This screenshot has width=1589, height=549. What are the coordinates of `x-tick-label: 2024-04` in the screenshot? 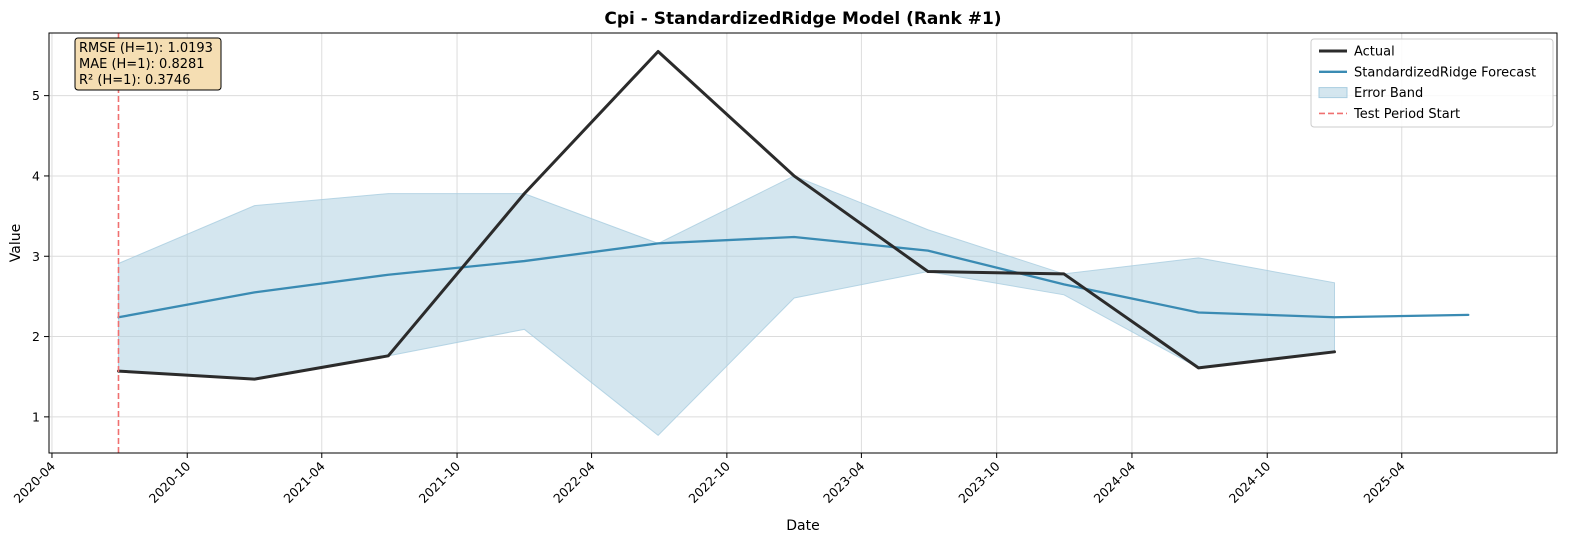 It's located at (1115, 482).